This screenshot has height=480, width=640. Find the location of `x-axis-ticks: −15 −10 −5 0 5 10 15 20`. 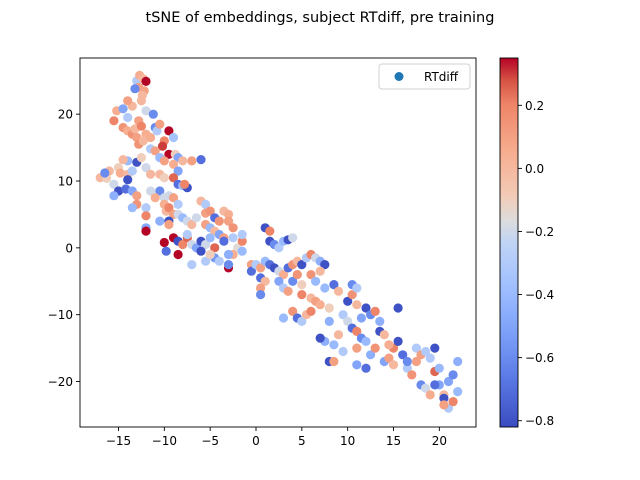

x-axis-ticks: −15 −10 −5 0 5 10 15 20 is located at coordinates (276, 437).